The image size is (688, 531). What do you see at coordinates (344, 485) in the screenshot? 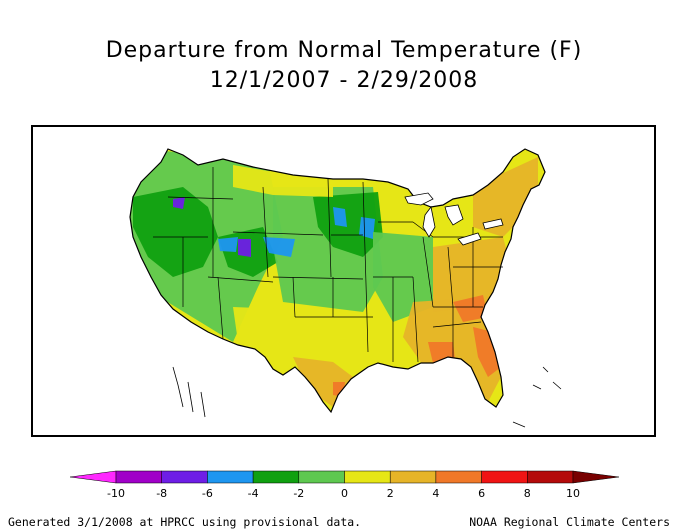
I see `color-scale-legend: -10 -8 -6 -4 -2 0 2 4 6 8 10` at bounding box center [344, 485].